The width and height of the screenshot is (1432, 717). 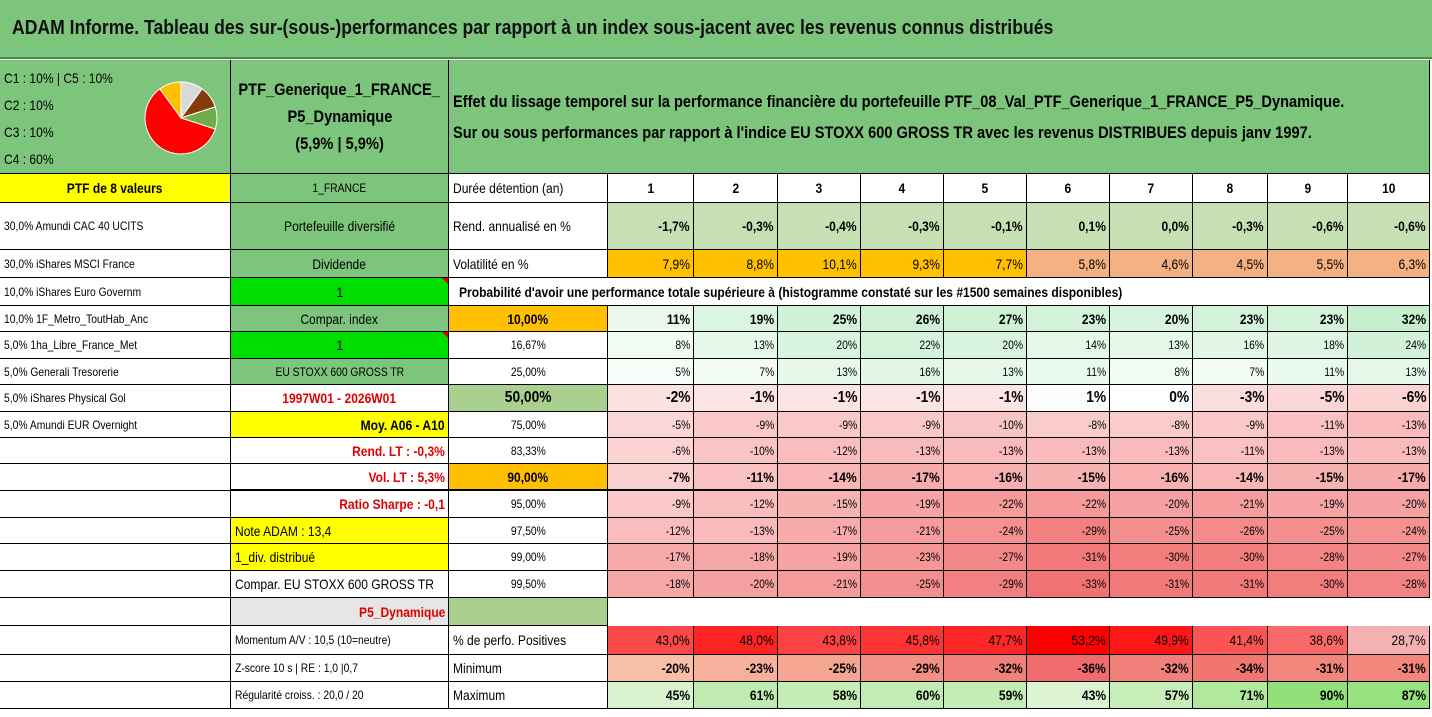 What do you see at coordinates (985, 477) in the screenshot?
I see `probability-value: -16%` at bounding box center [985, 477].